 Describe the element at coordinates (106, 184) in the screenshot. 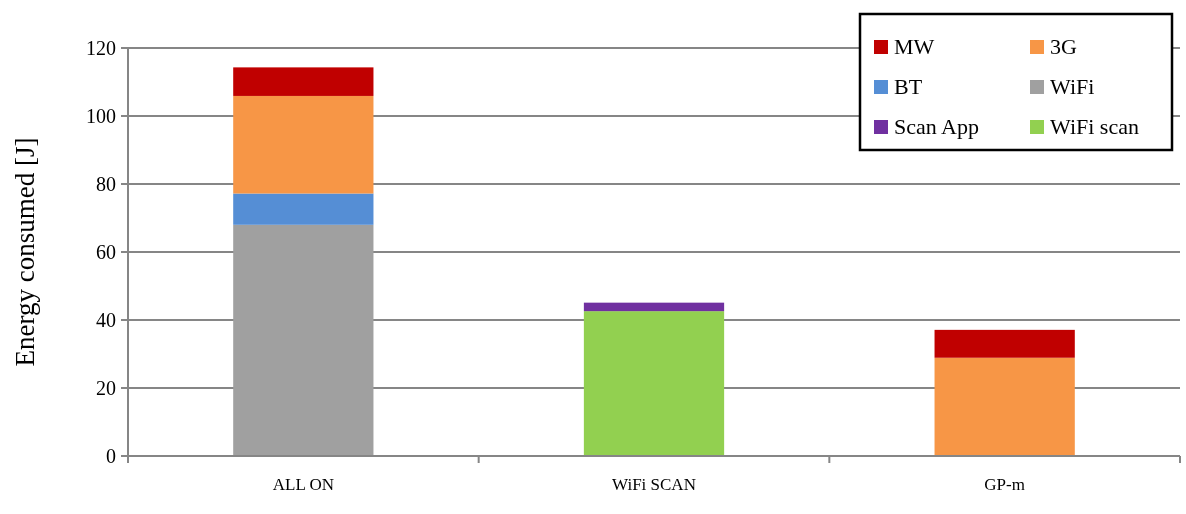

I see `y-tick-label: 80` at that location.